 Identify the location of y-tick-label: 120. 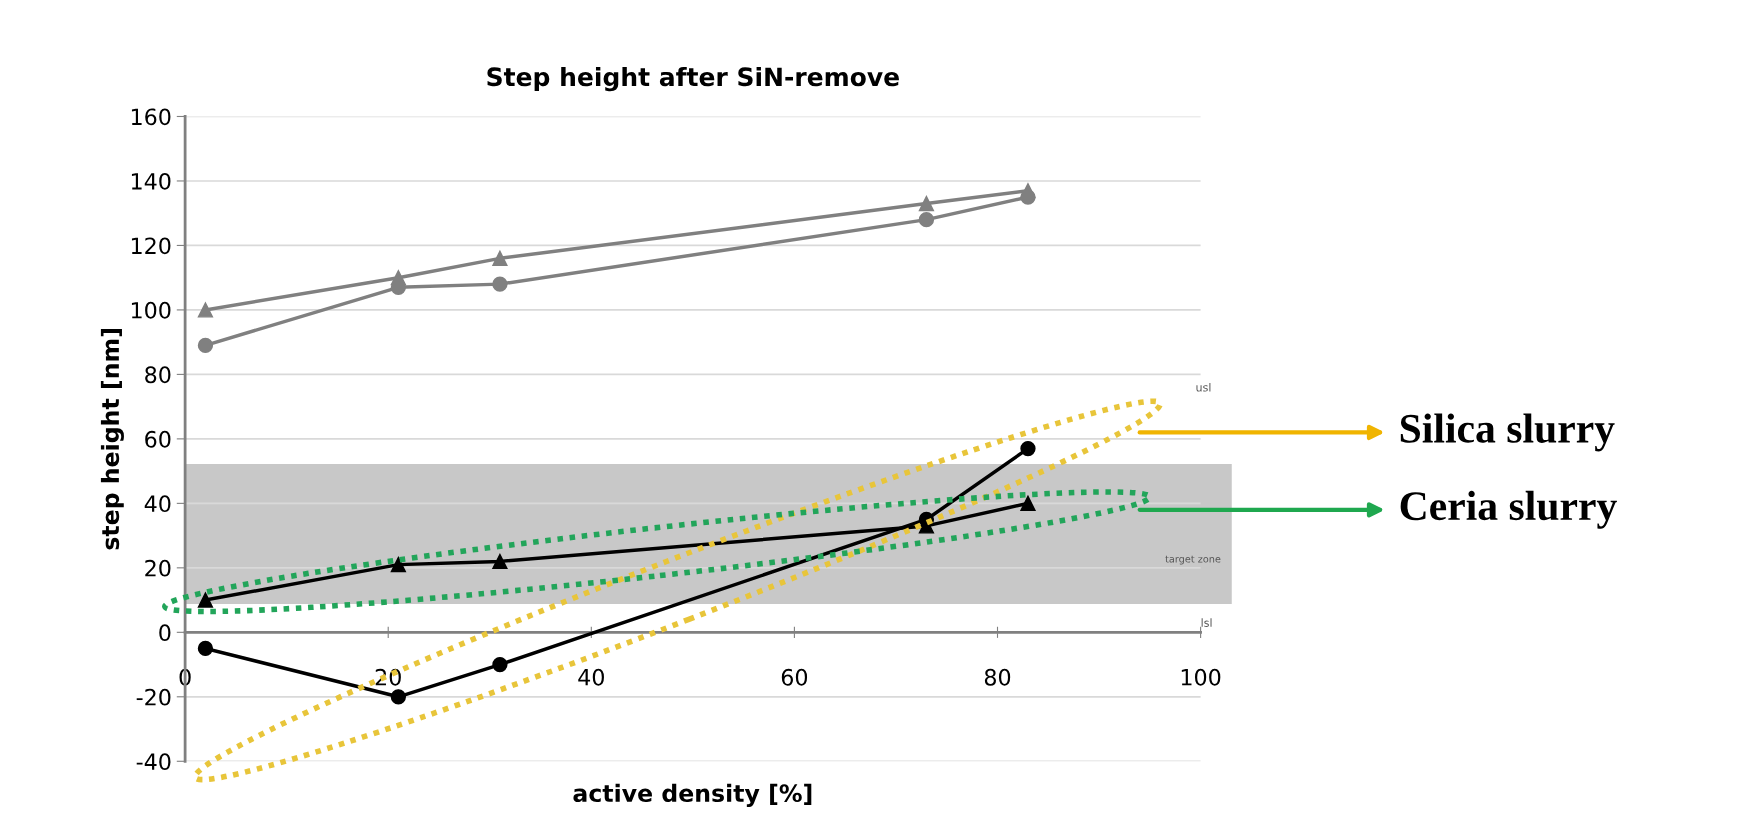
(151, 246).